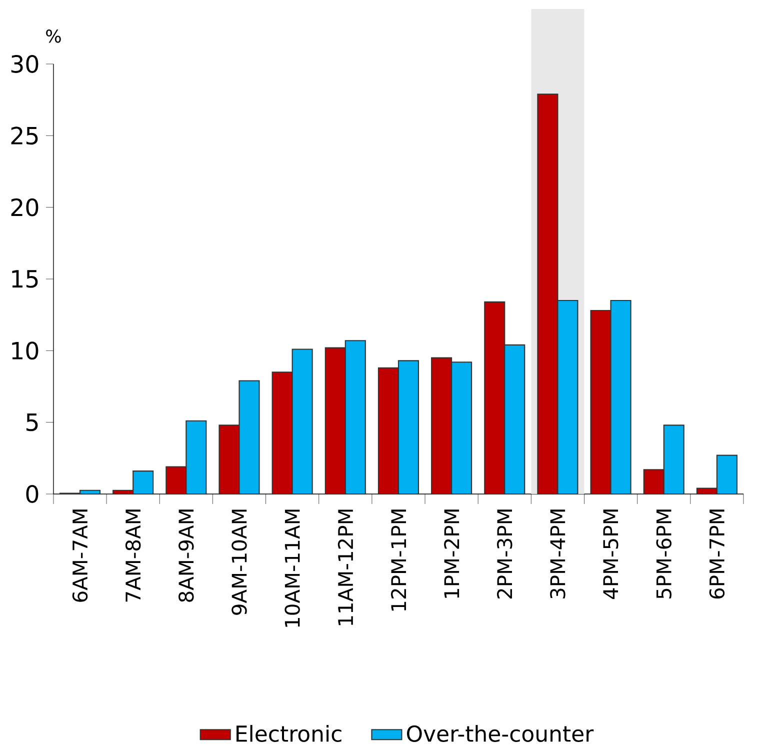 The image size is (780, 751). I want to click on y-tick-label: 25, so click(24, 135).